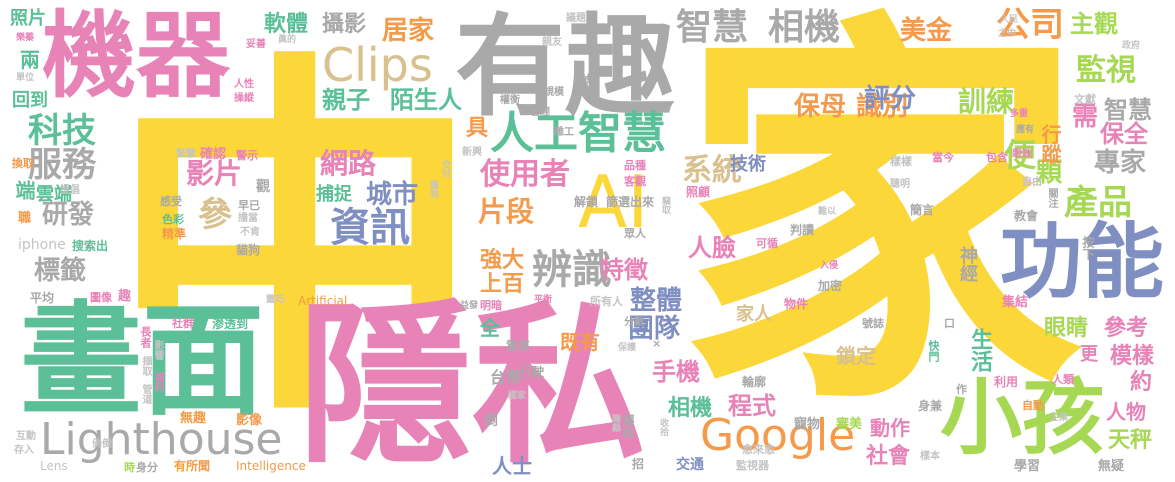 The height and width of the screenshot is (482, 1175). What do you see at coordinates (1131, 46) in the screenshot?
I see `word: 政府` at bounding box center [1131, 46].